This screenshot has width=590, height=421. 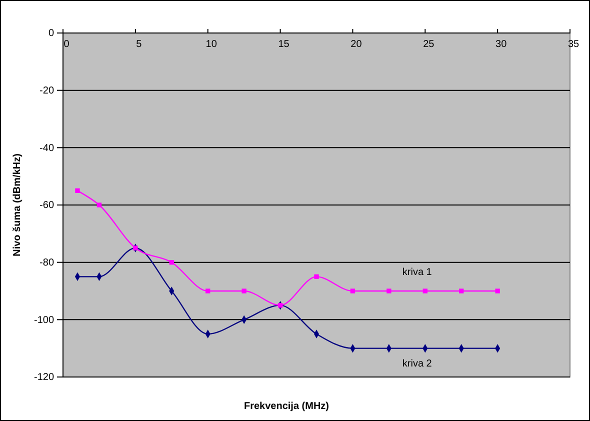 I want to click on x-tick-label: 35, so click(x=574, y=44).